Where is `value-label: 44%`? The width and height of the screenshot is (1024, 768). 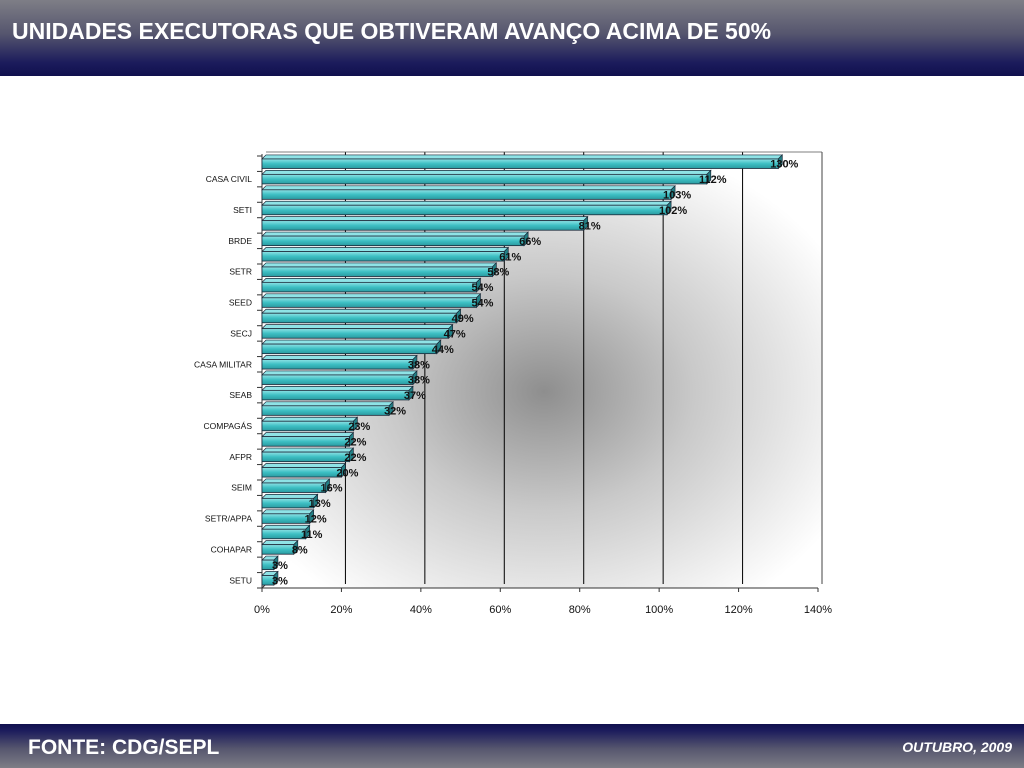
value-label: 44% is located at coordinates (443, 350).